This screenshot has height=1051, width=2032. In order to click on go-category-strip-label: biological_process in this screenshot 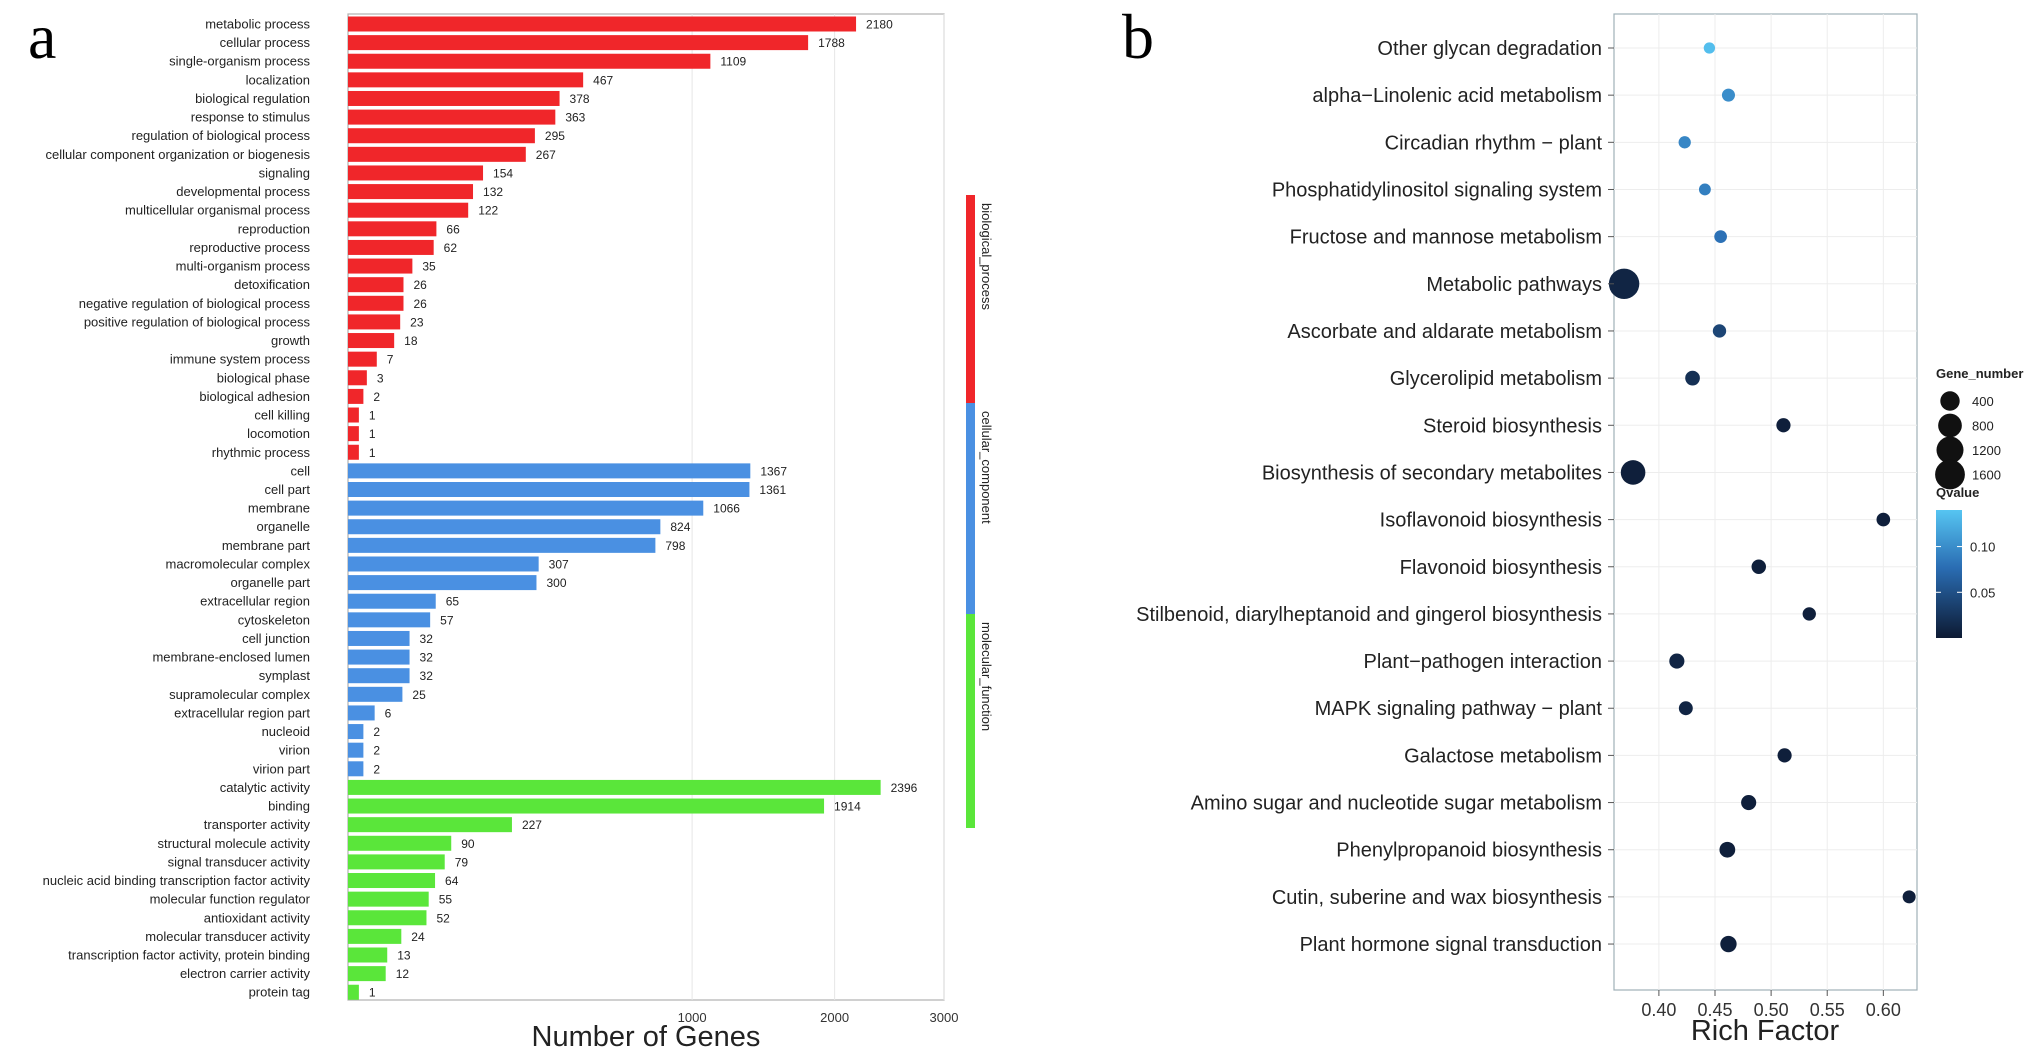, I will do `click(986, 256)`.